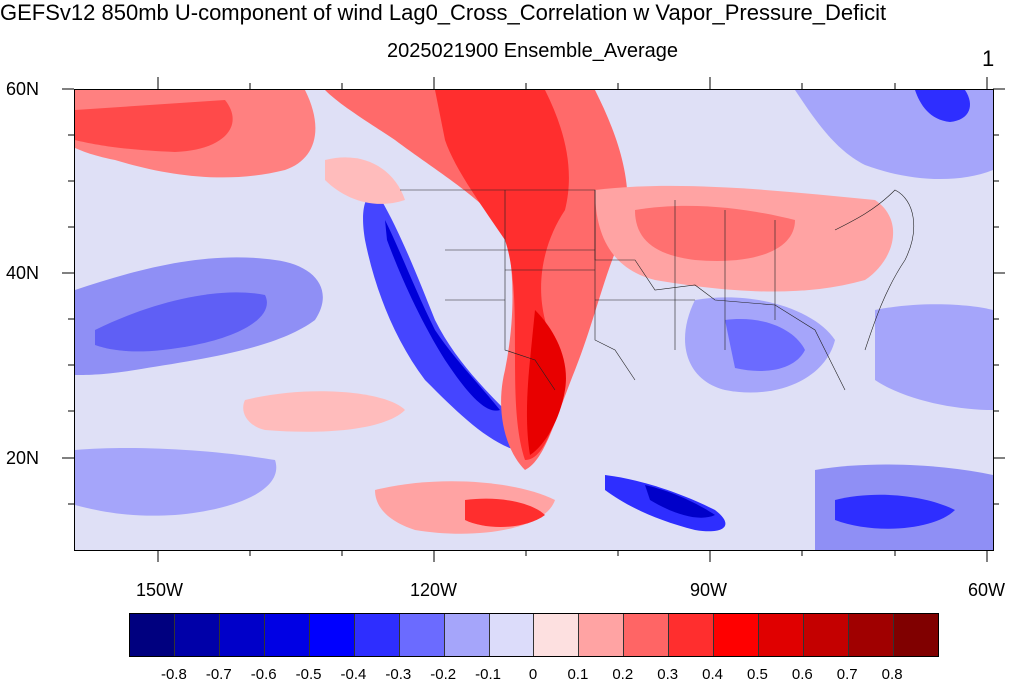 This screenshot has width=1020, height=683. Describe the element at coordinates (308, 674) in the screenshot. I see `colorbar-label: -0.5` at that location.